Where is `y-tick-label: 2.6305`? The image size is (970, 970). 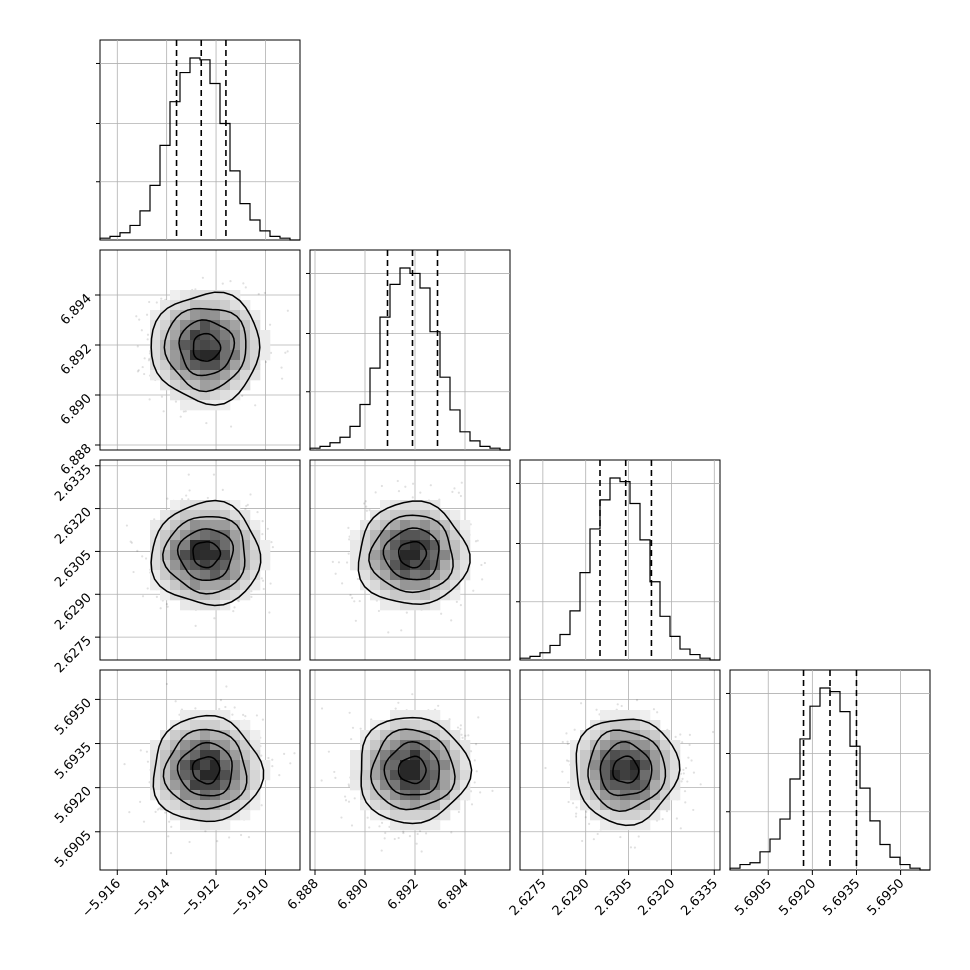
y-tick-label: 2.6305 is located at coordinates (73, 569).